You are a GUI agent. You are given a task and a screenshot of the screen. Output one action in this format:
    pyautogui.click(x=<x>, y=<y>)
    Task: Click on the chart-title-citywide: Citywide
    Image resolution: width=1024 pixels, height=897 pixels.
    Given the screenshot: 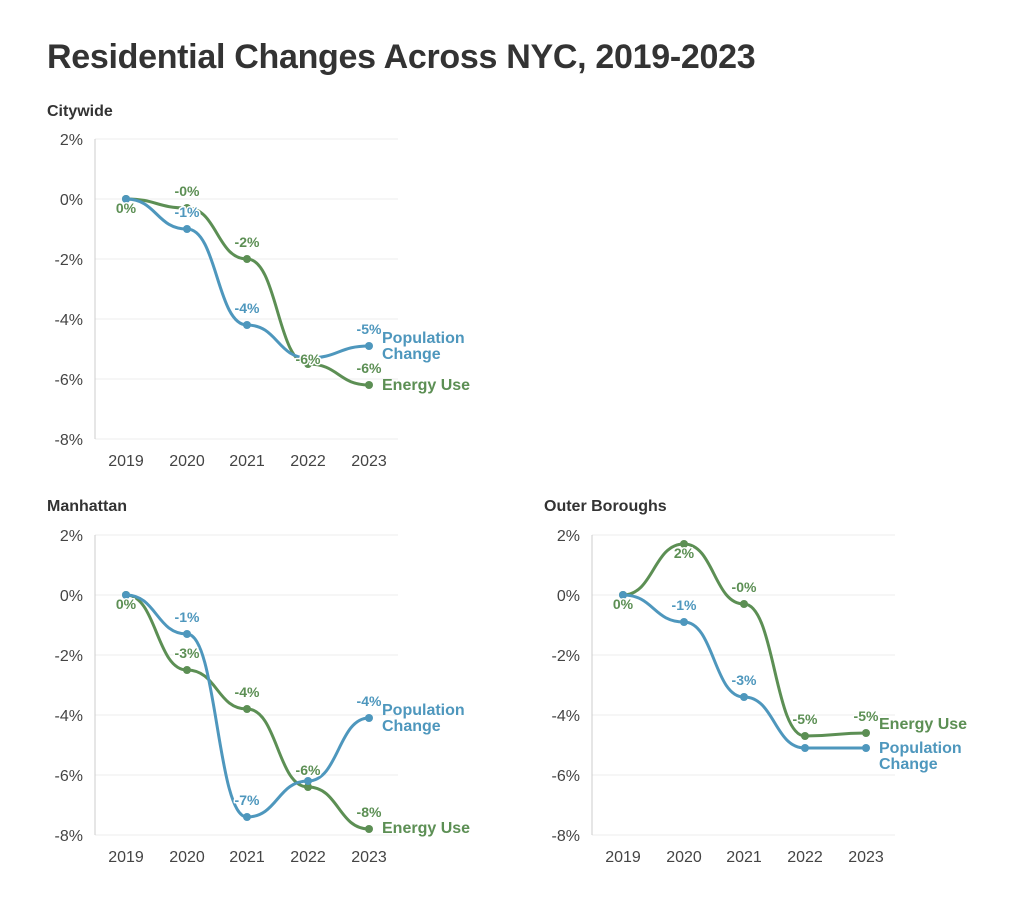 What is the action you would take?
    pyautogui.click(x=80, y=111)
    